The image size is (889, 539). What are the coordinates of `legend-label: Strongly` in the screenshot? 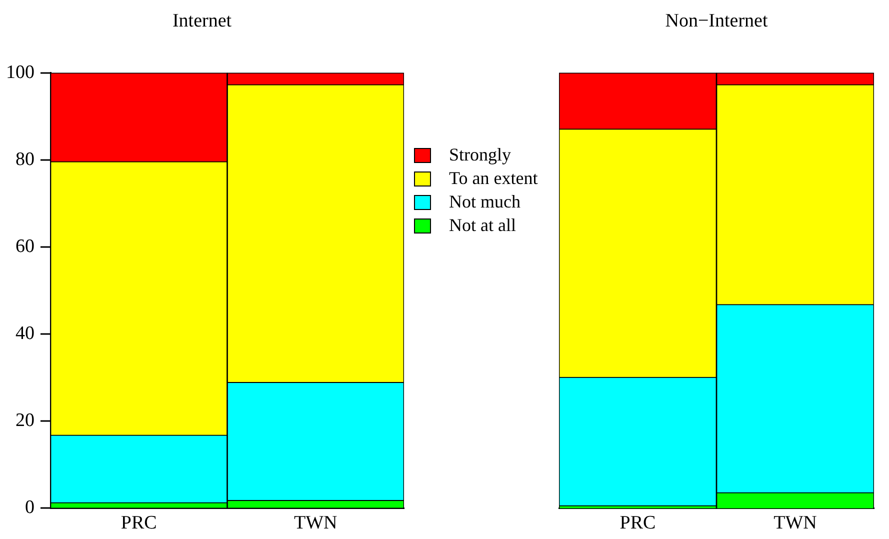 It's located at (480, 154).